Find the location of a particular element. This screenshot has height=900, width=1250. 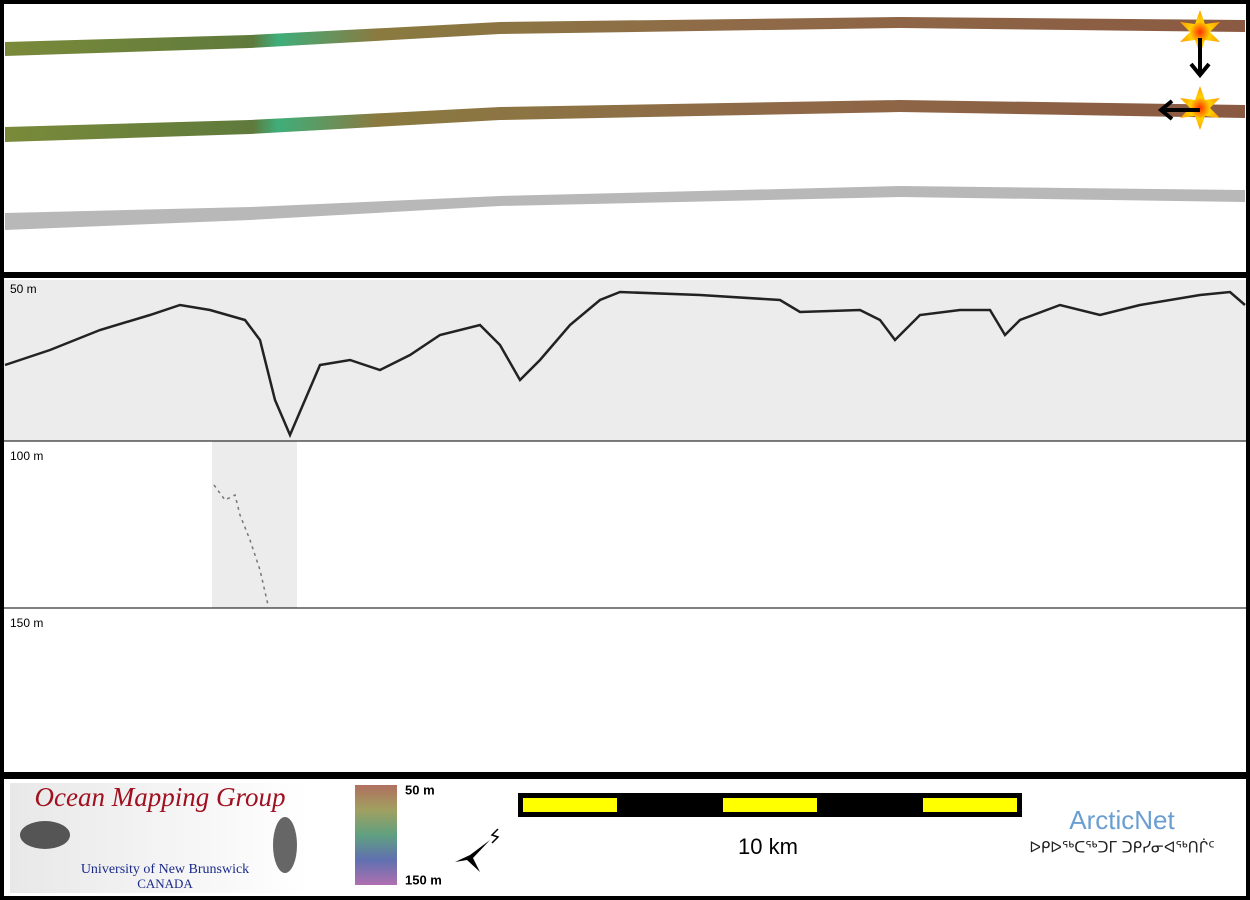

echogram-band is located at coordinates (254, 524).